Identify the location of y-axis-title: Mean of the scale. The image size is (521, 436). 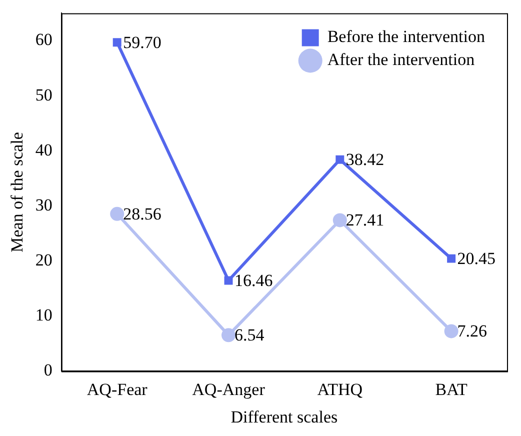
(17, 192).